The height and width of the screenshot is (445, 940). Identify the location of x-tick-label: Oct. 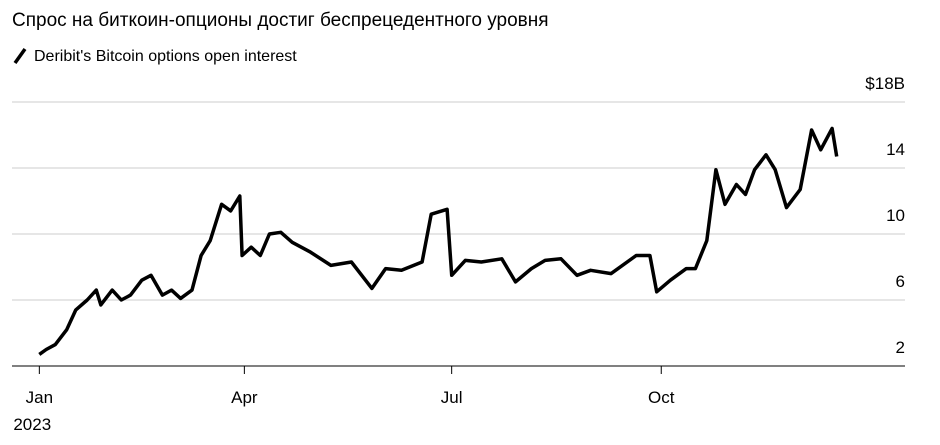
(661, 397).